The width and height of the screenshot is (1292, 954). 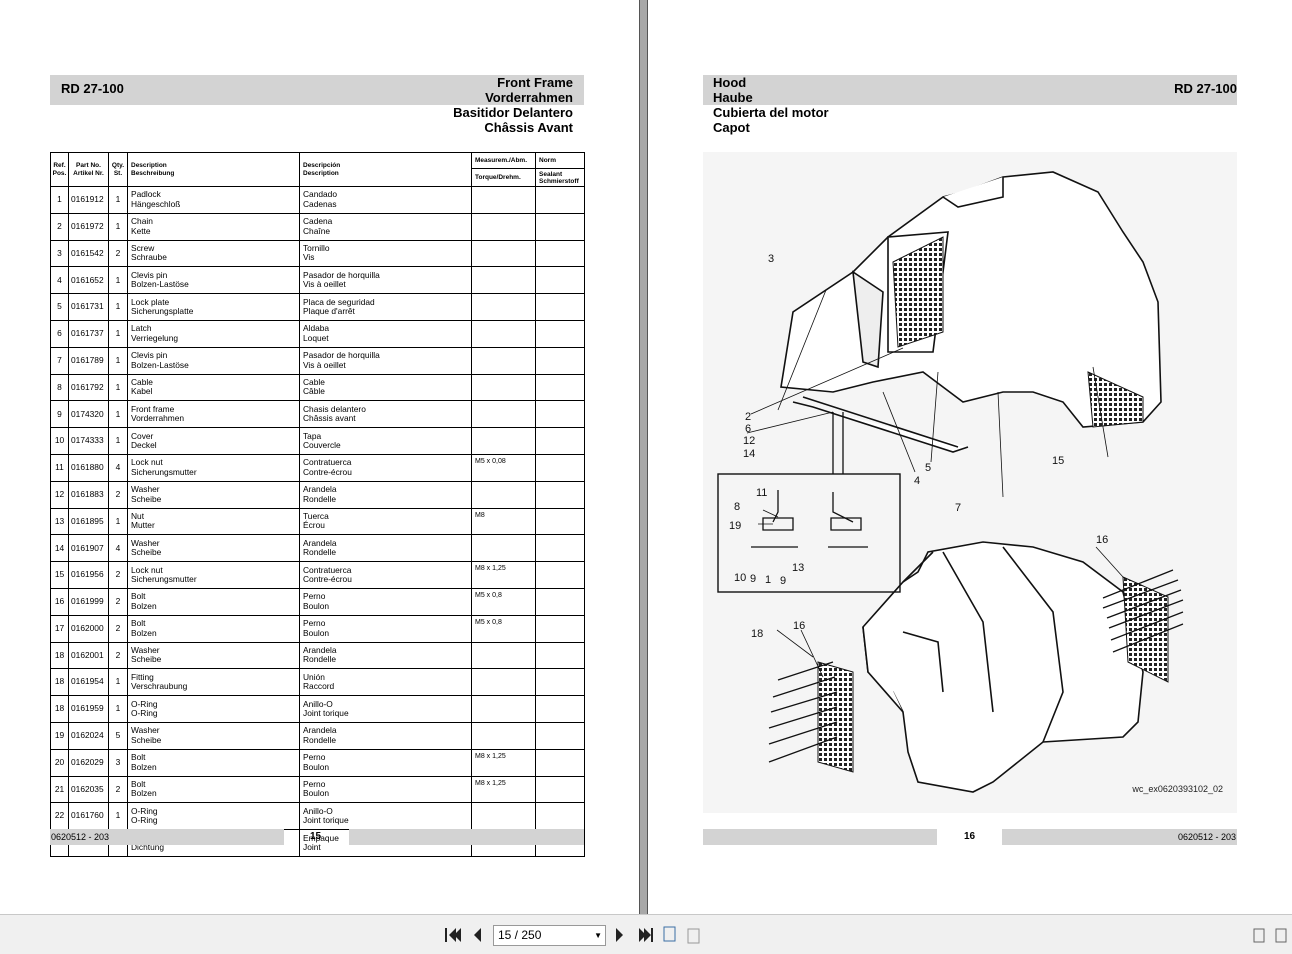 I want to click on pos-cell: 19, so click(x=59, y=735).